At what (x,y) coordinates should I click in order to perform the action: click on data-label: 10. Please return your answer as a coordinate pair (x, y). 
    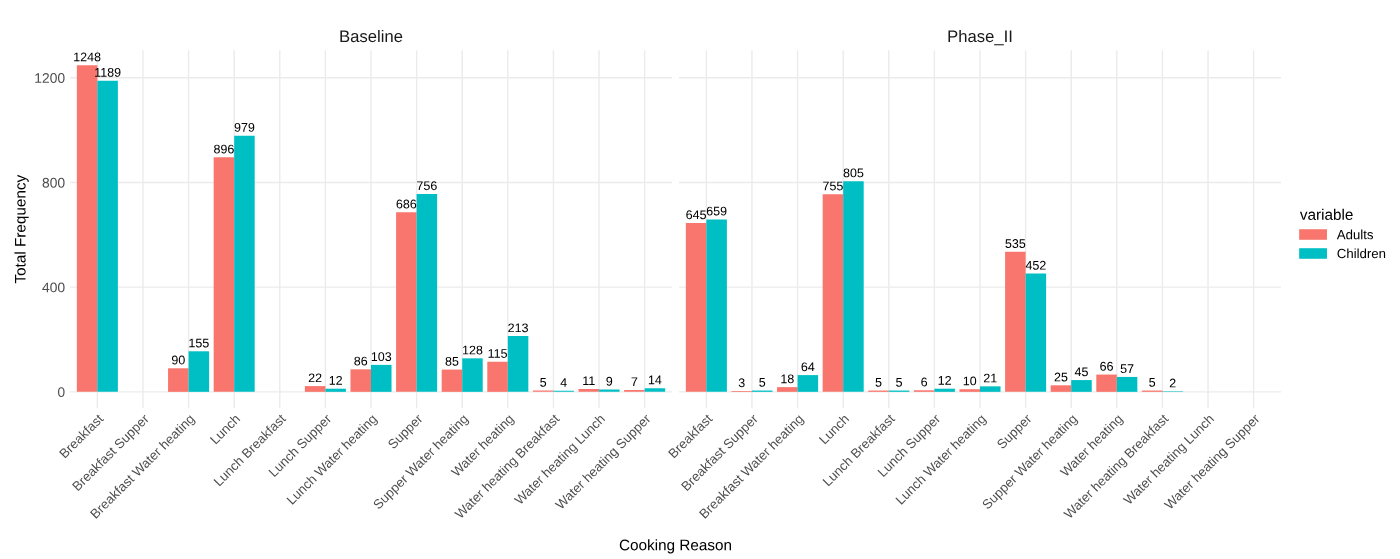
    Looking at the image, I should click on (970, 381).